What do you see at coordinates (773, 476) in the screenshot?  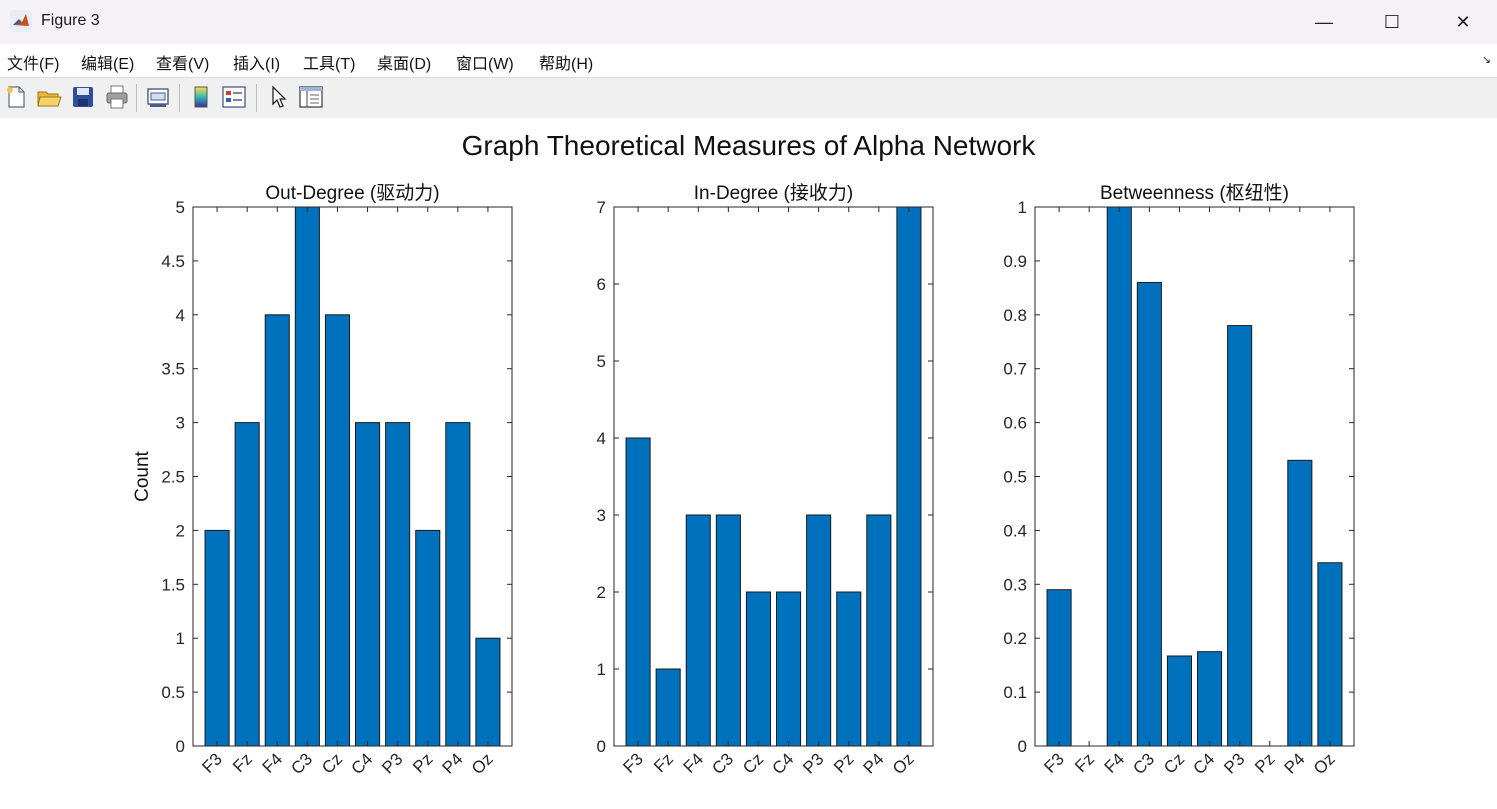 I see `axes-box` at bounding box center [773, 476].